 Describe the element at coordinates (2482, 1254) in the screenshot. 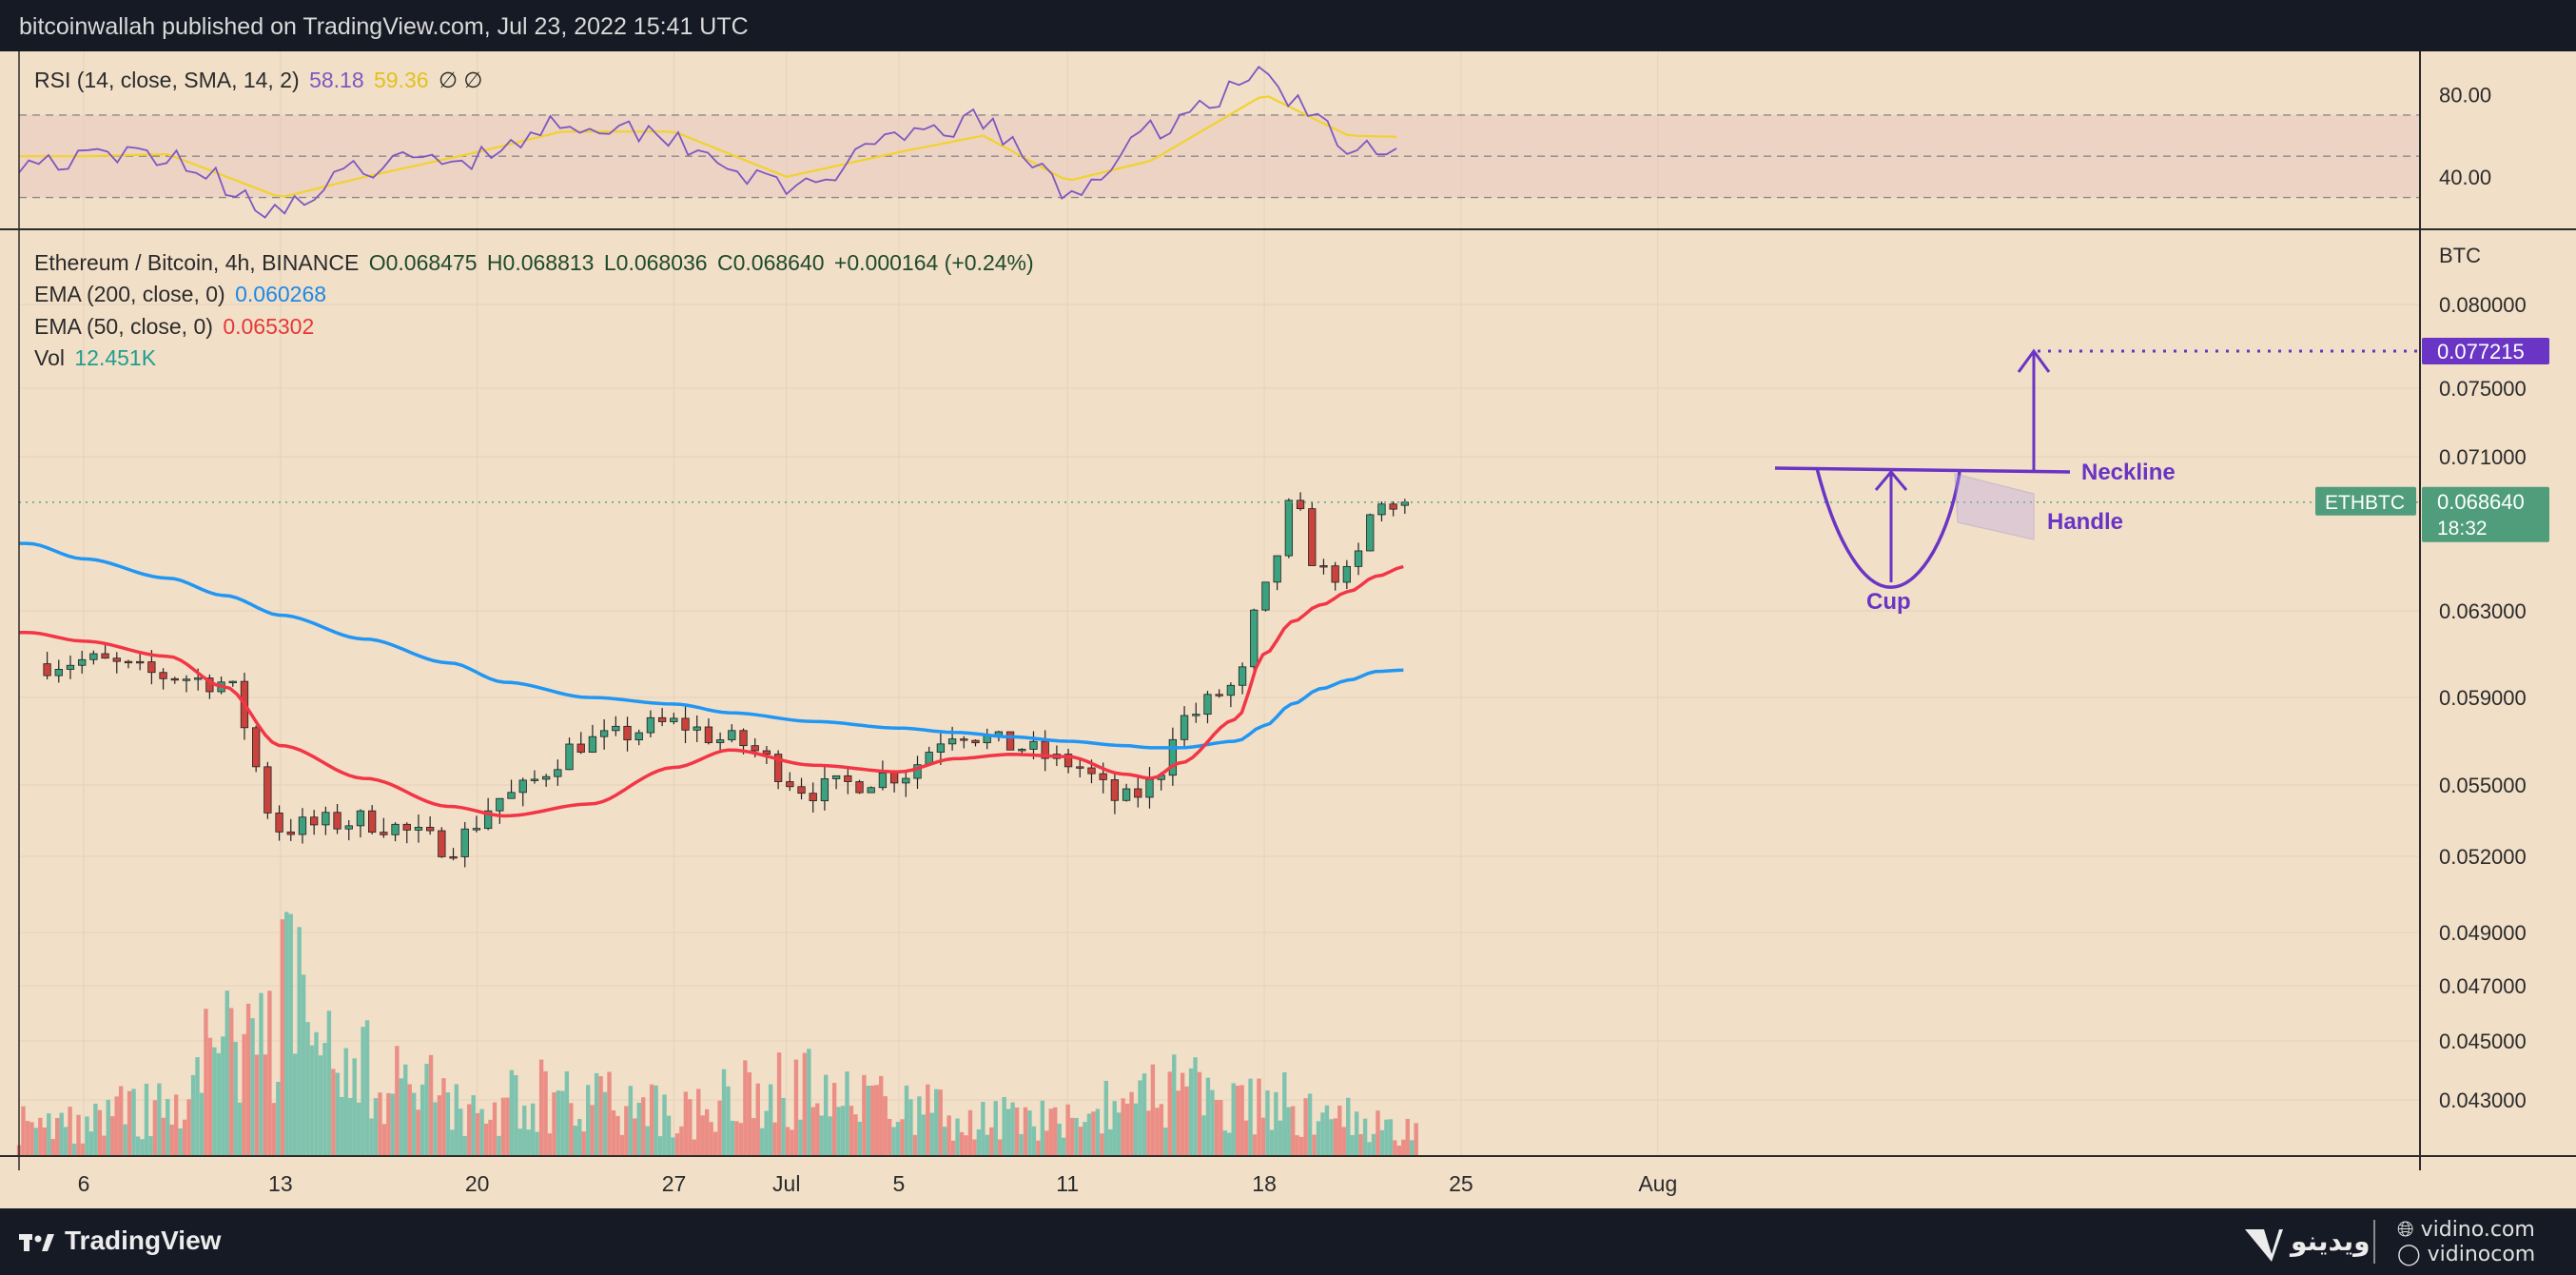

I see `vidino-handle: vidinocom` at that location.